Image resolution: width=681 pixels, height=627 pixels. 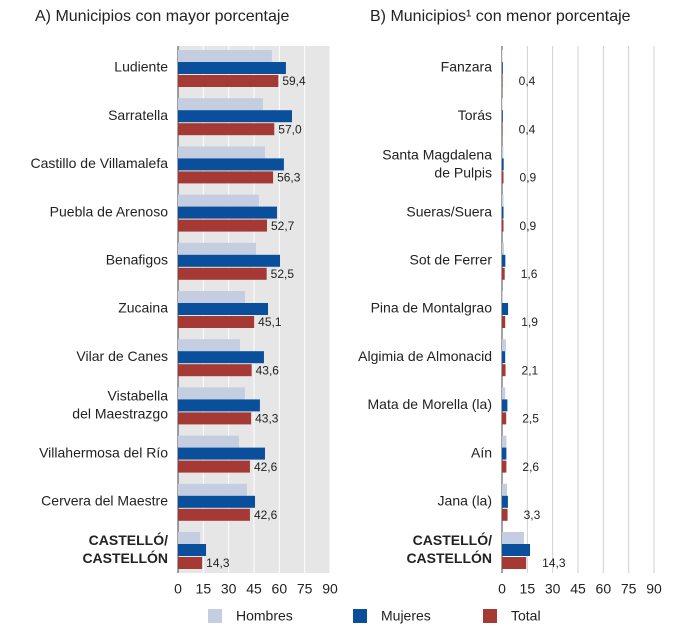 What do you see at coordinates (125, 548) in the screenshot?
I see `category-label: CASTELLÓ/CASTELLÓN` at bounding box center [125, 548].